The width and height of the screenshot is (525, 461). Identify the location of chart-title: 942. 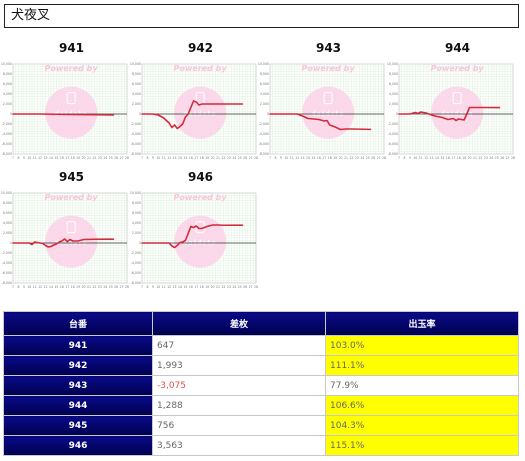
(200, 48).